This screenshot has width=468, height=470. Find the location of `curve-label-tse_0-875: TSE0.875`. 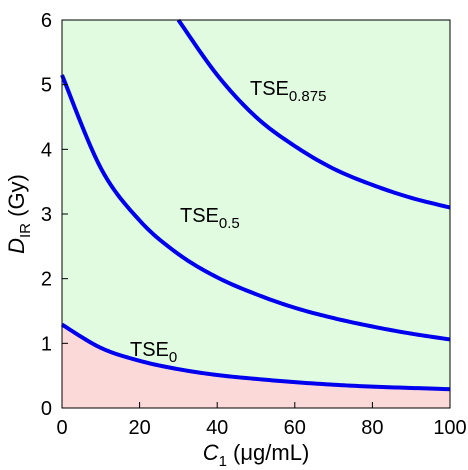

curve-label-tse_0-875: TSE0.875 is located at coordinates (288, 91).